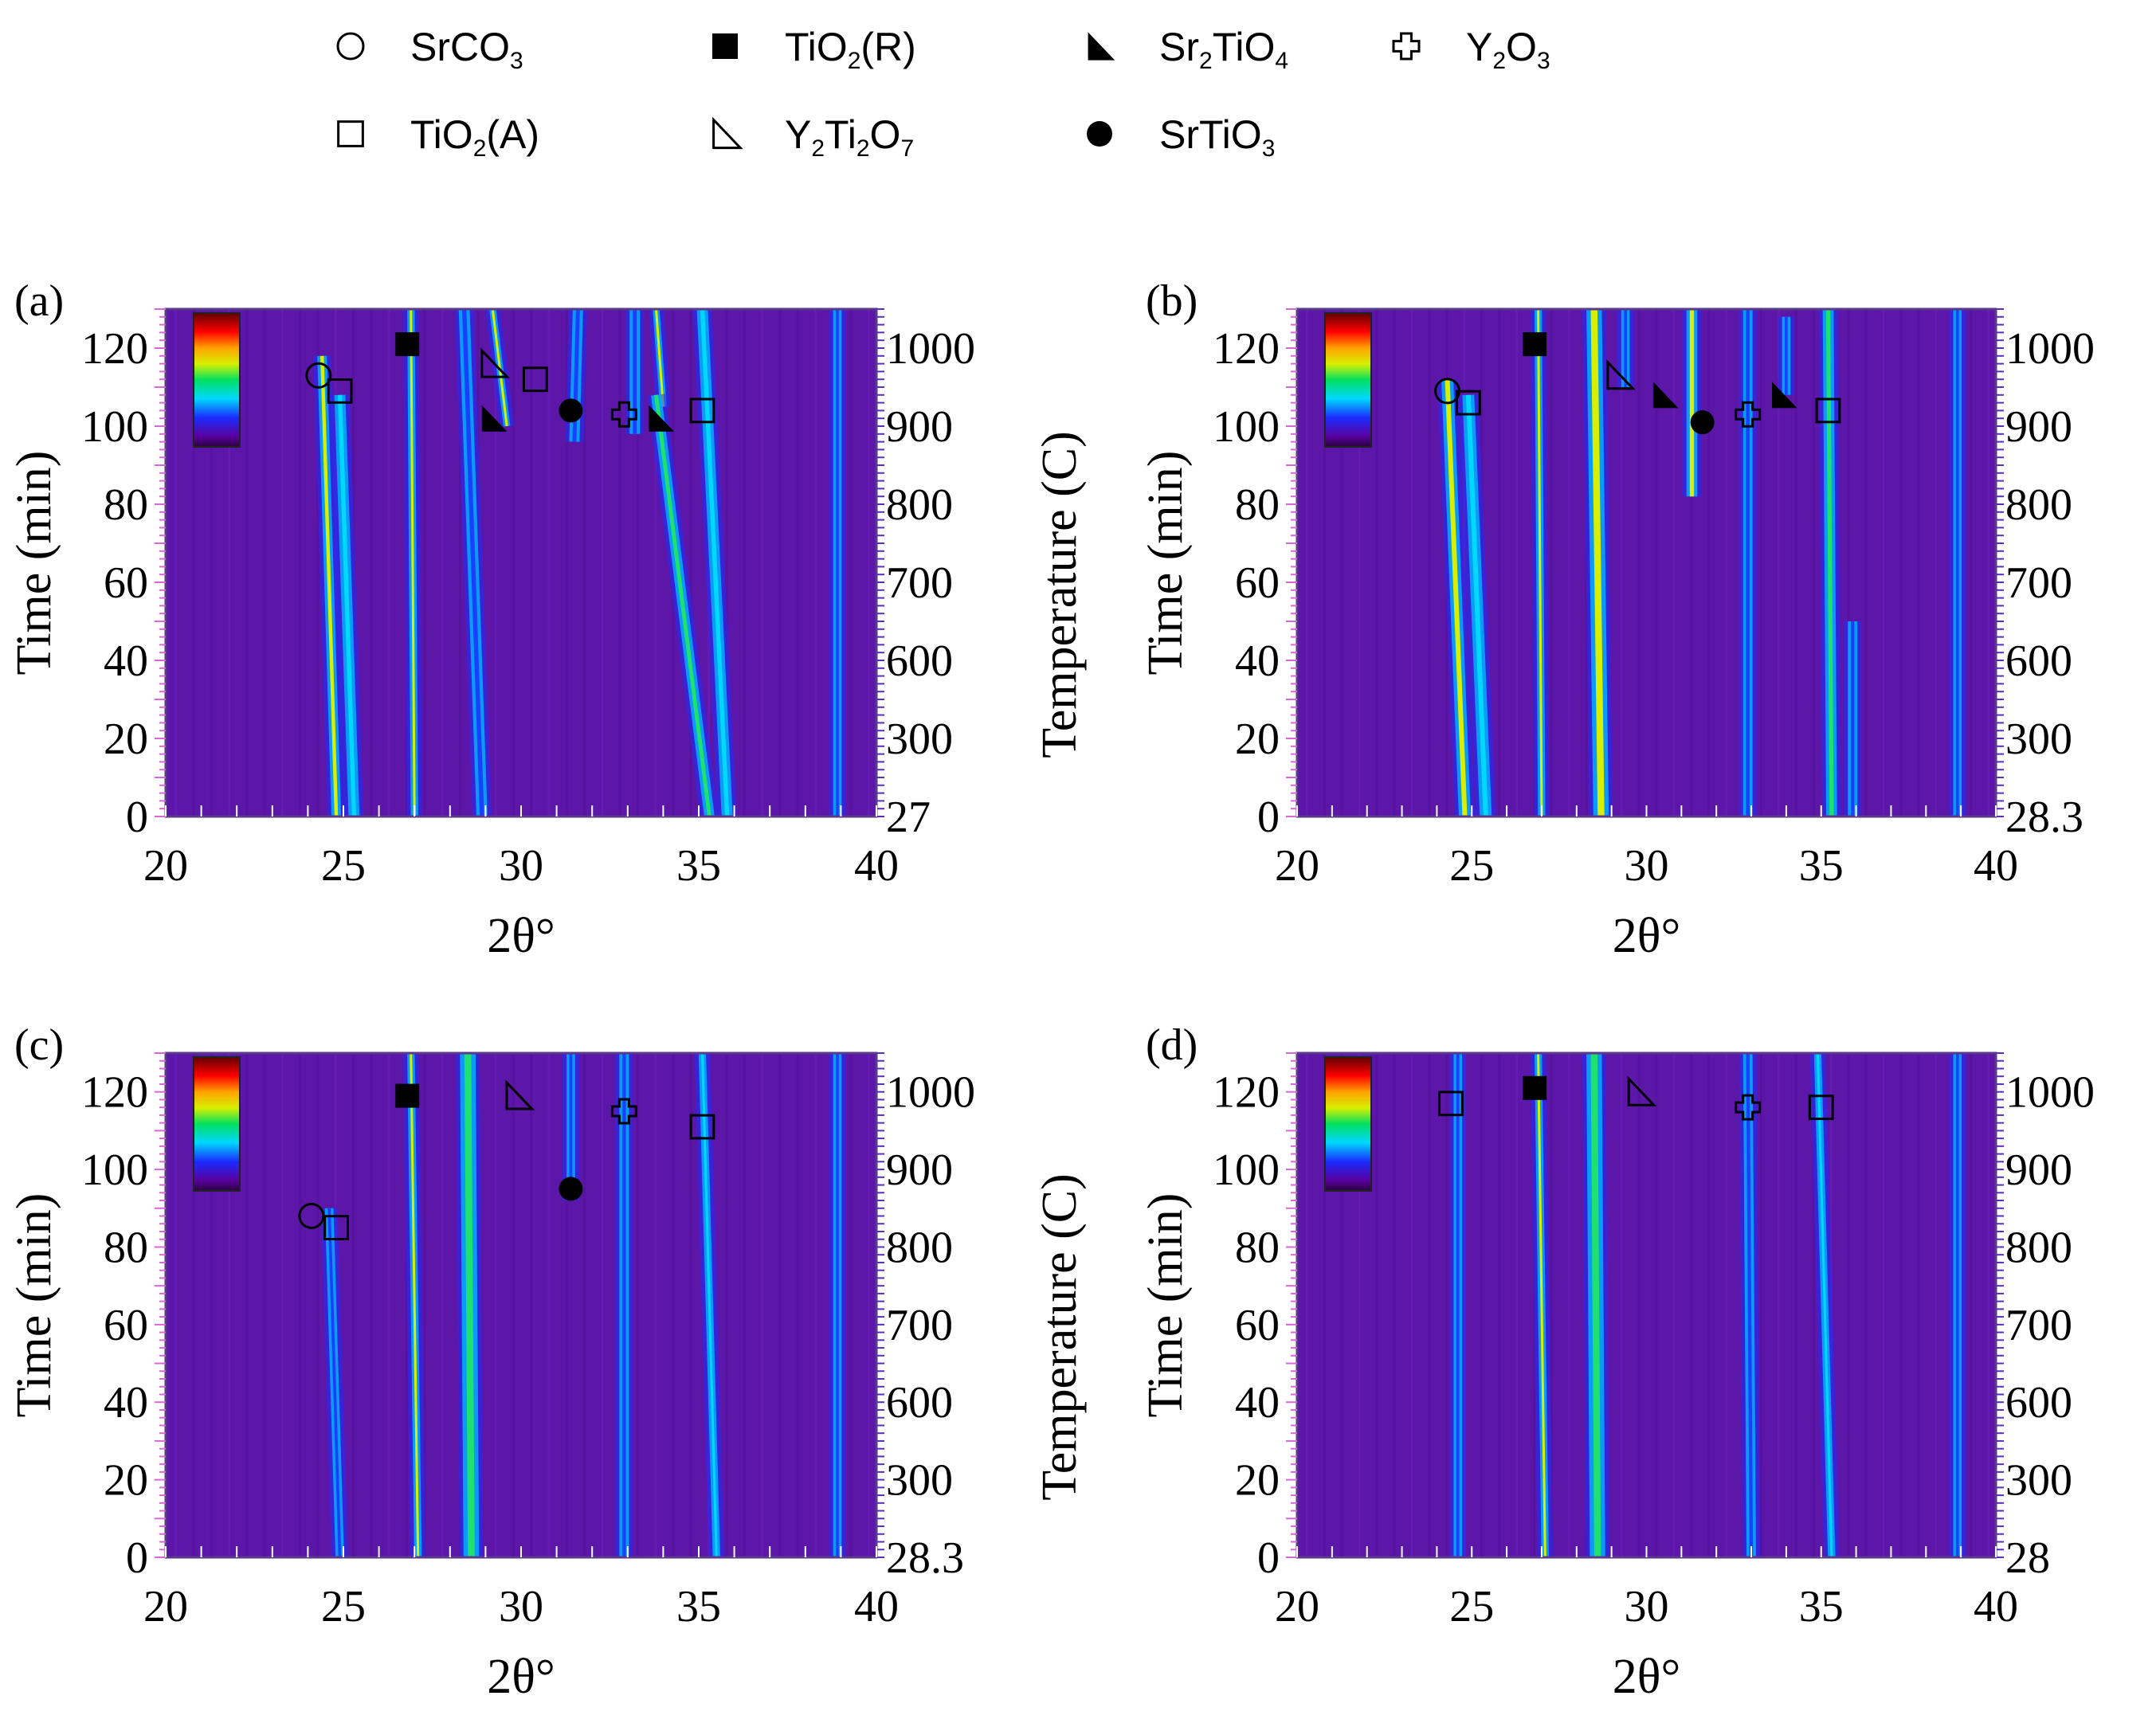 Image resolution: width=2156 pixels, height=1727 pixels. I want to click on legend-item-srco3: SrCO3, so click(429, 49).